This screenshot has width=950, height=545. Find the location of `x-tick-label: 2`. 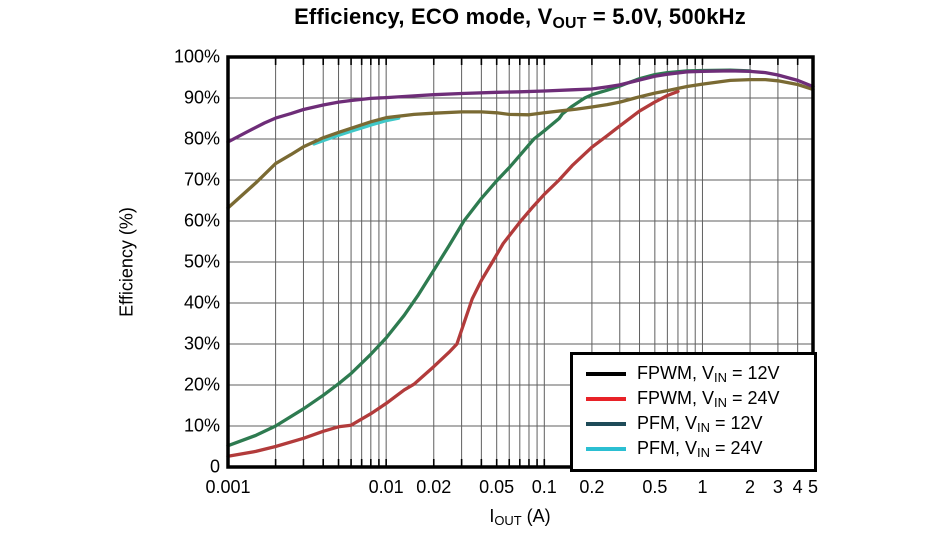

x-tick-label: 2 is located at coordinates (750, 487).